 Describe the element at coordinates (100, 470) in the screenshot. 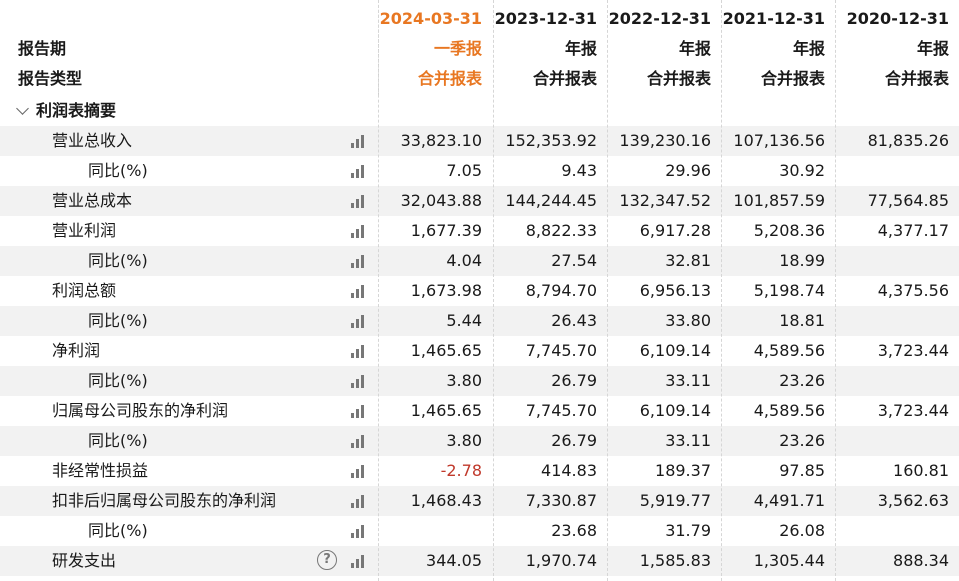

I see `row-label: 非经常性损益` at that location.